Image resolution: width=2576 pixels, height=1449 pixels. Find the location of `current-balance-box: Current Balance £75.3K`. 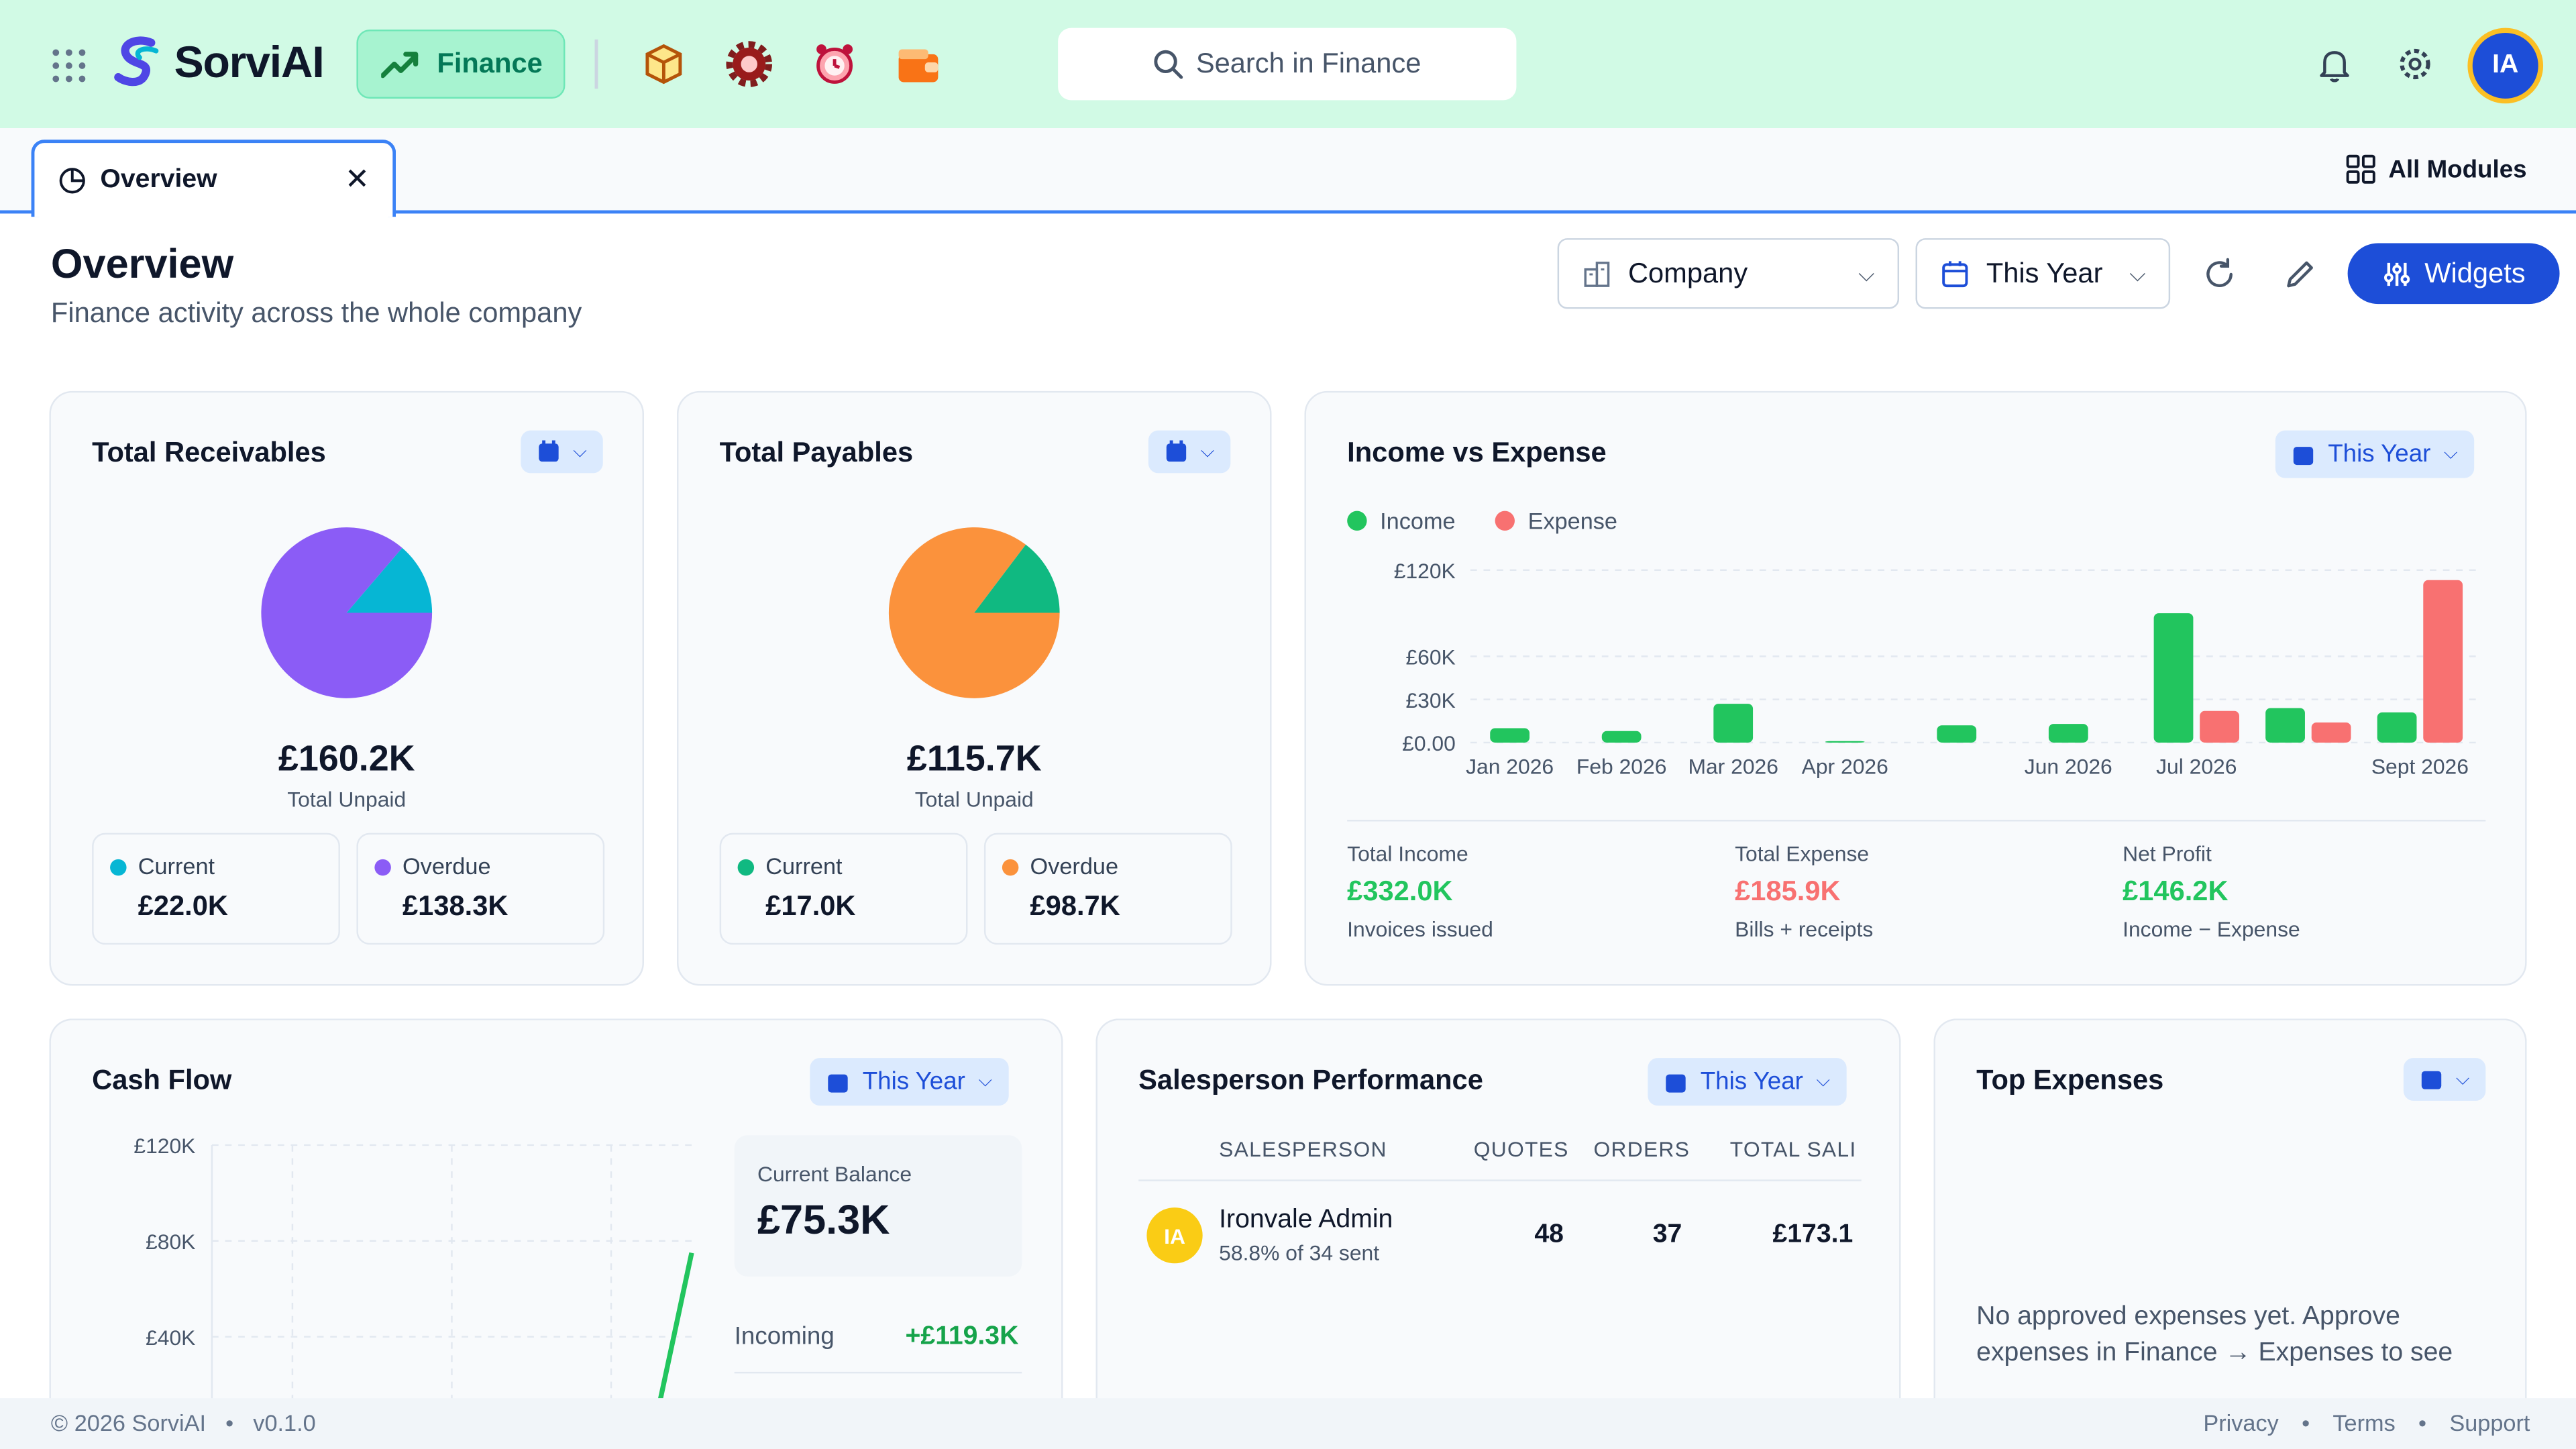

current-balance-box: Current Balance £75.3K is located at coordinates (878, 1206).